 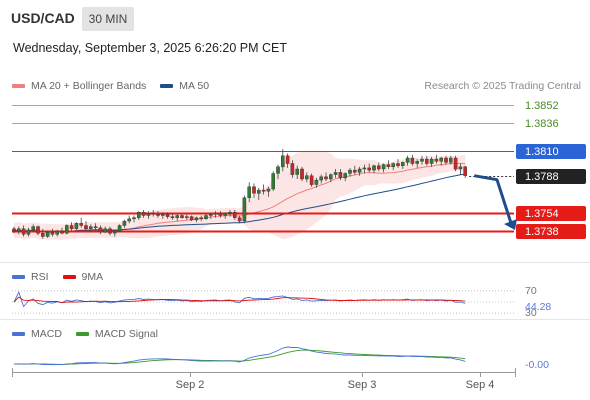 What do you see at coordinates (542, 124) in the screenshot?
I see `price-label-1.3836: 1.3836` at bounding box center [542, 124].